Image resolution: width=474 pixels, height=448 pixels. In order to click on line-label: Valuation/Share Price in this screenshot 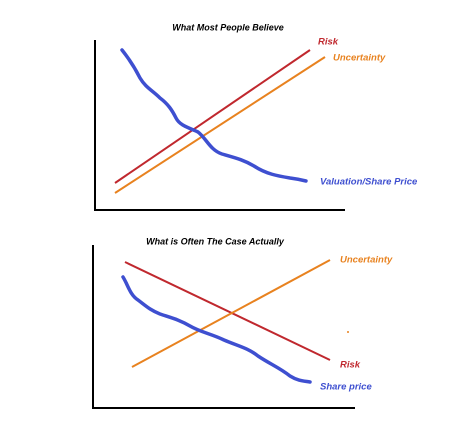, I will do `click(369, 182)`.